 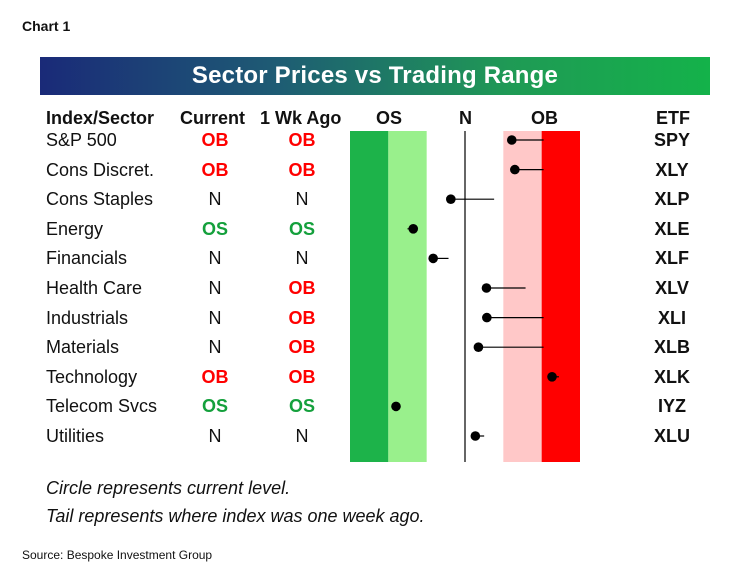 What do you see at coordinates (544, 118) in the screenshot?
I see `header-ob: OB` at bounding box center [544, 118].